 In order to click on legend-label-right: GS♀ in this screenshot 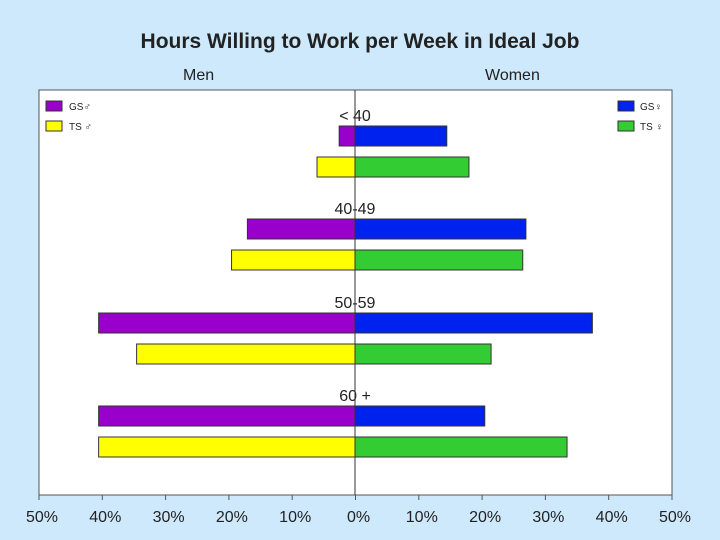, I will do `click(651, 107)`.